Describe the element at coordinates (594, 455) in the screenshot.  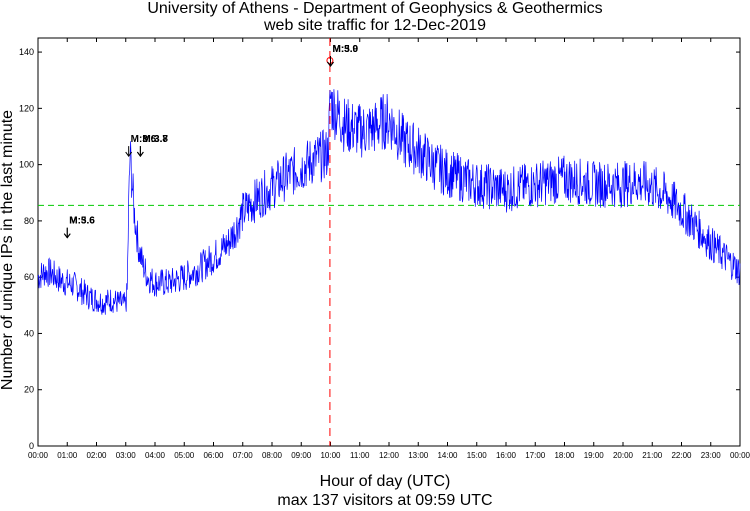
I see `x-tick-label: 19:00` at that location.